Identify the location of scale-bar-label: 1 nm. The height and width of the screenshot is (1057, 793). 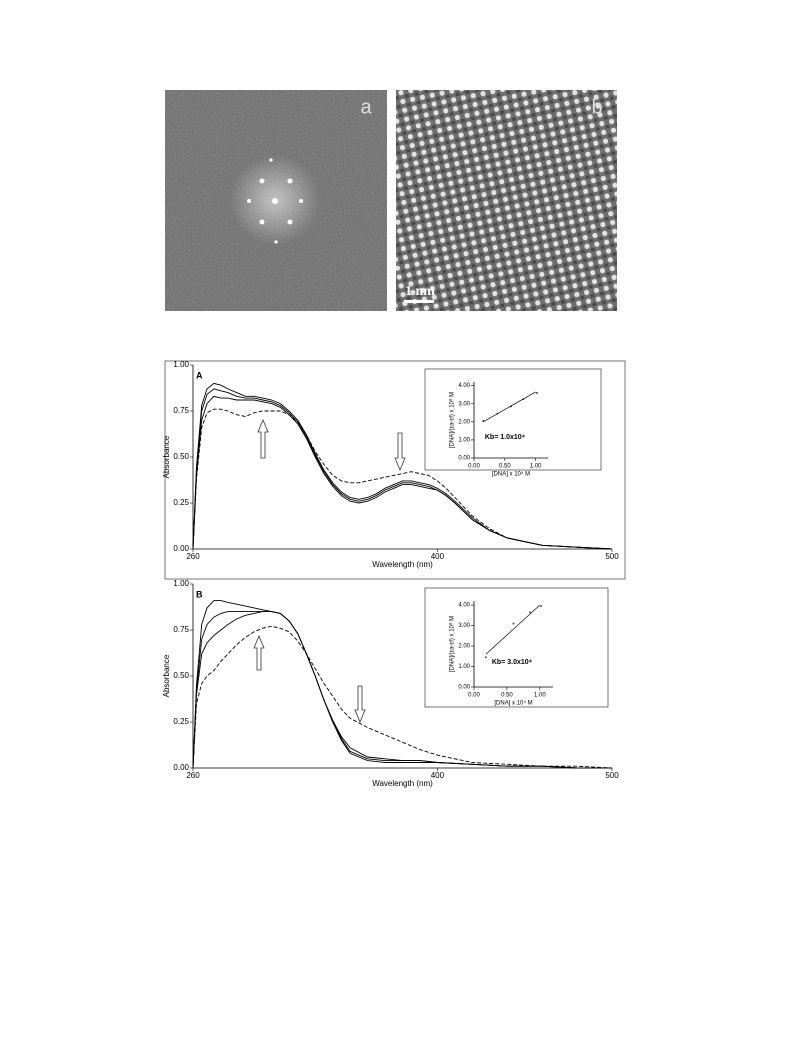
(420, 291).